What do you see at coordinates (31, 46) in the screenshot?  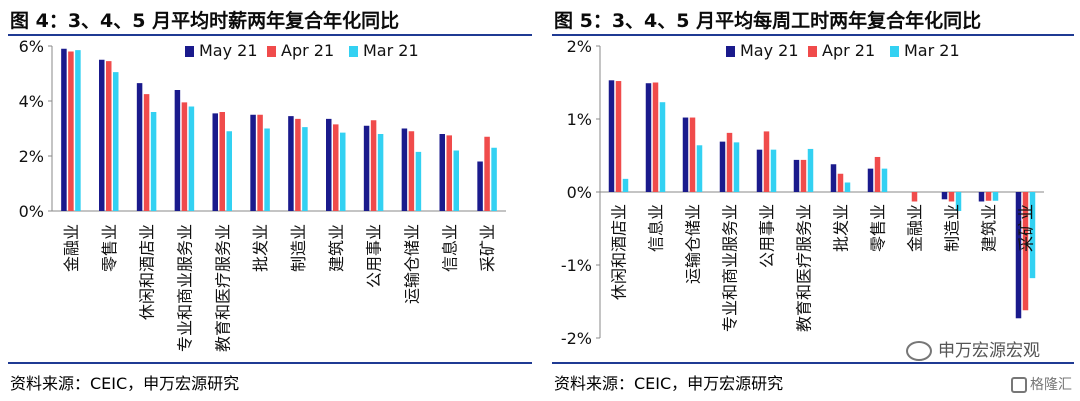 I see `y-tick-label: 6%` at bounding box center [31, 46].